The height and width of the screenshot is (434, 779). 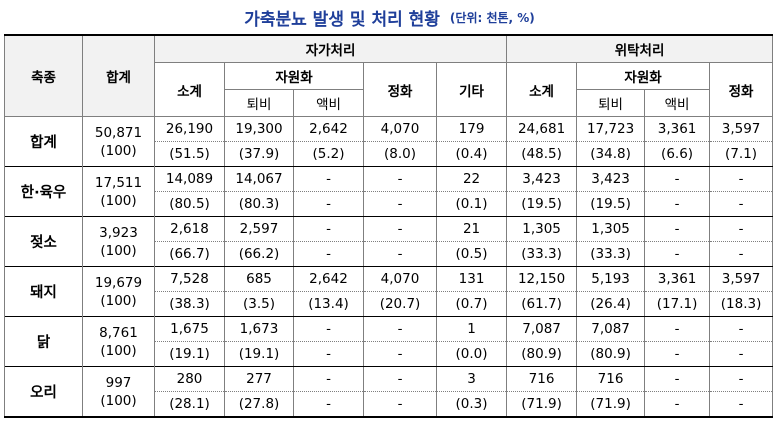 I want to click on cell-percent: (7.1), so click(x=741, y=154).